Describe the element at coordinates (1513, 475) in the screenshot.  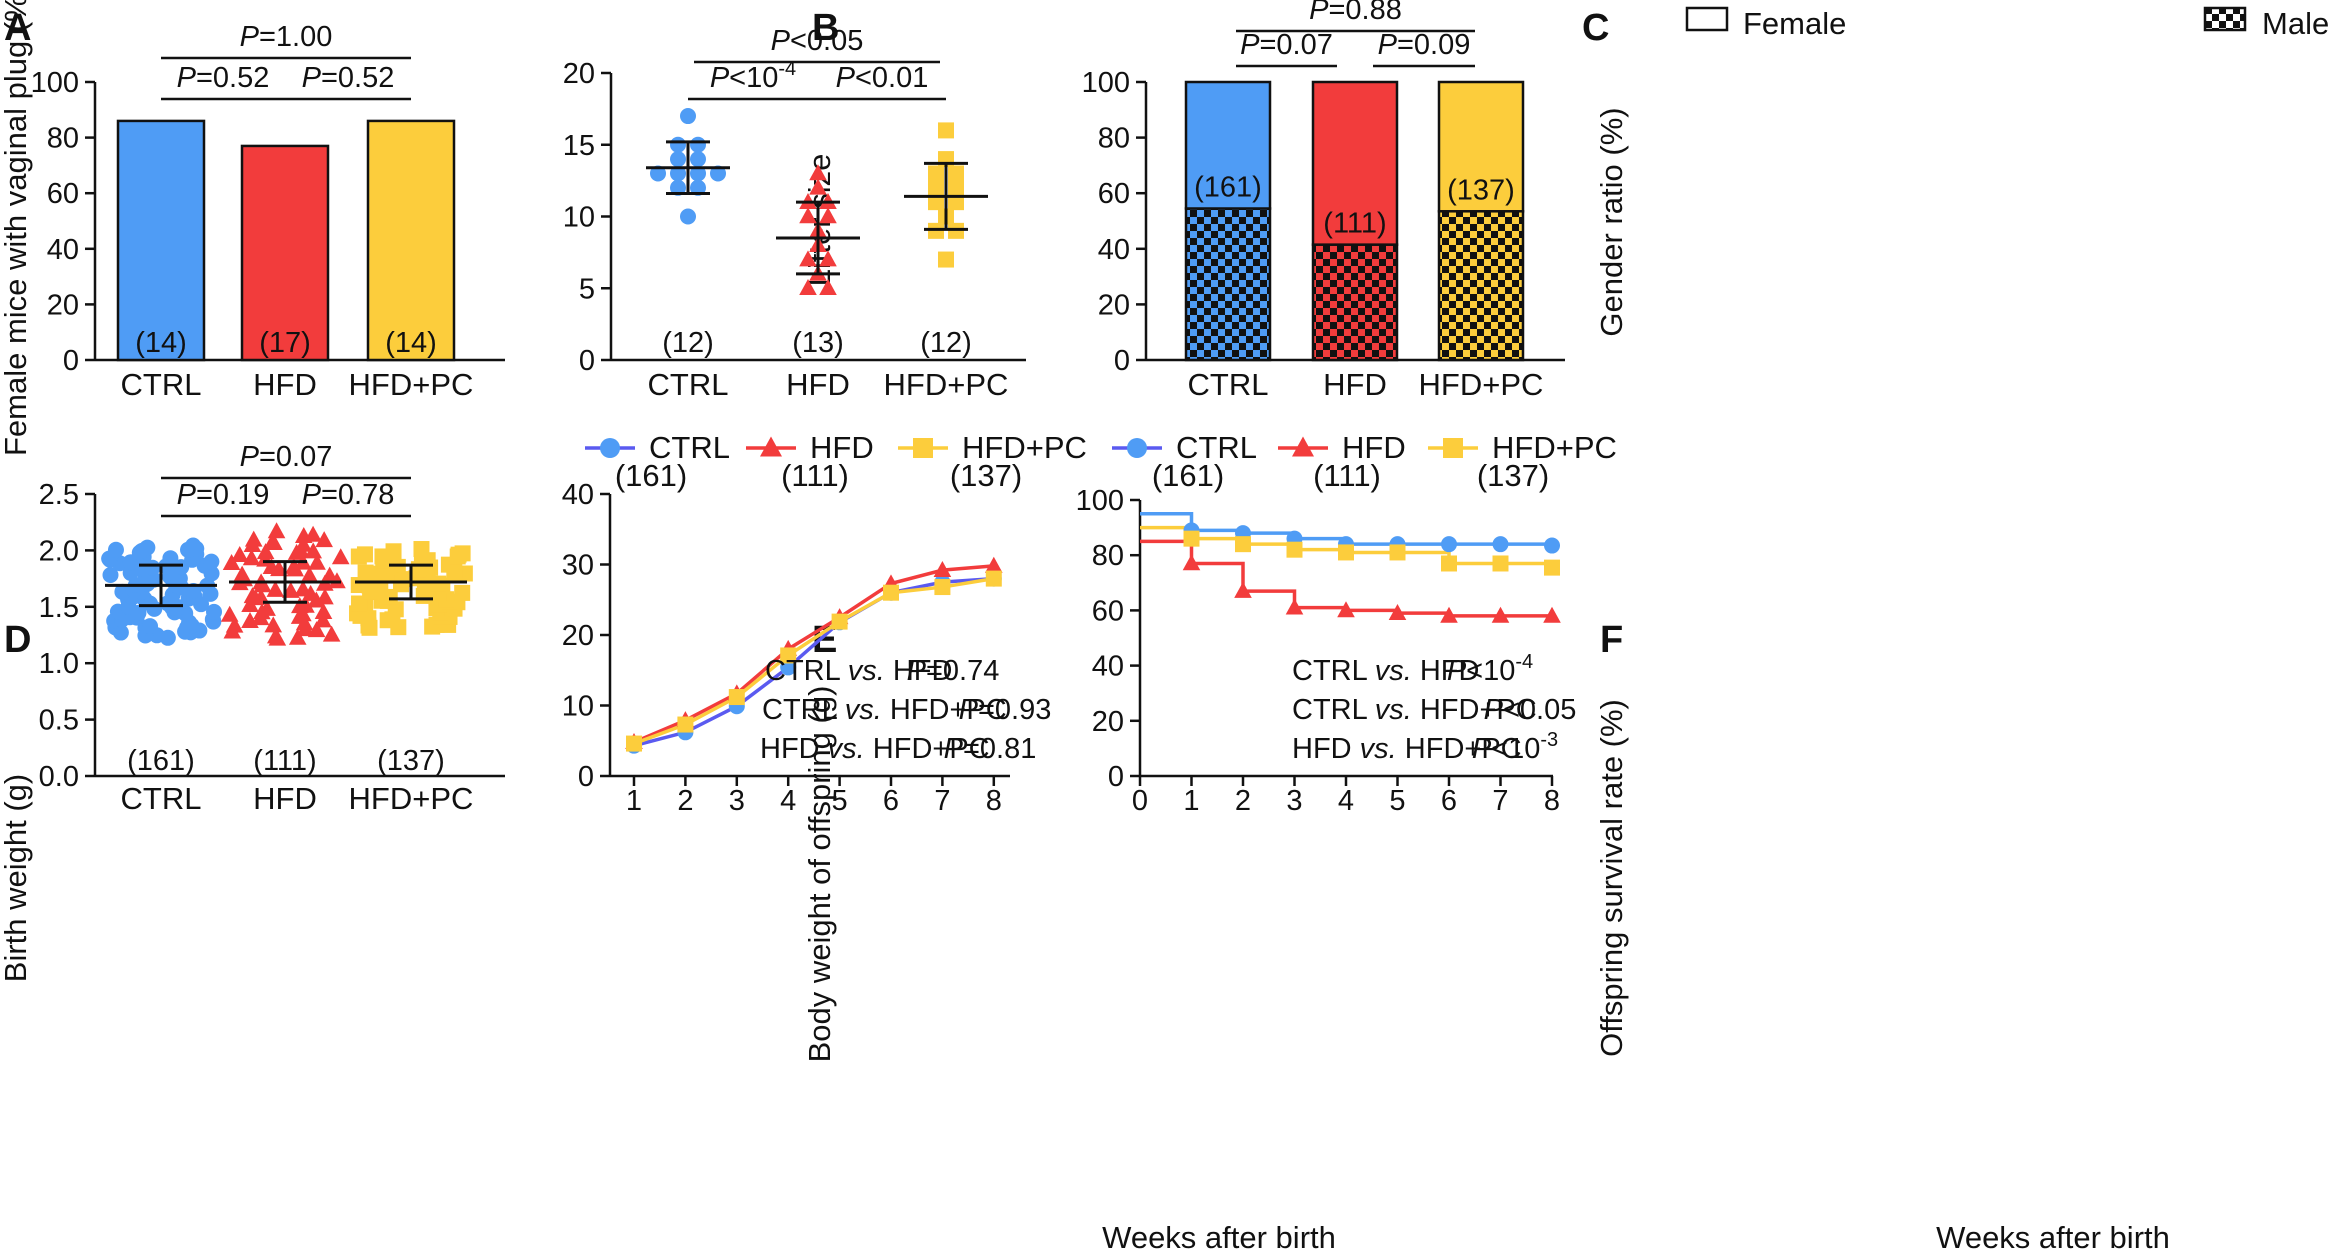
I see `panel-f-legend-n: (137)` at that location.